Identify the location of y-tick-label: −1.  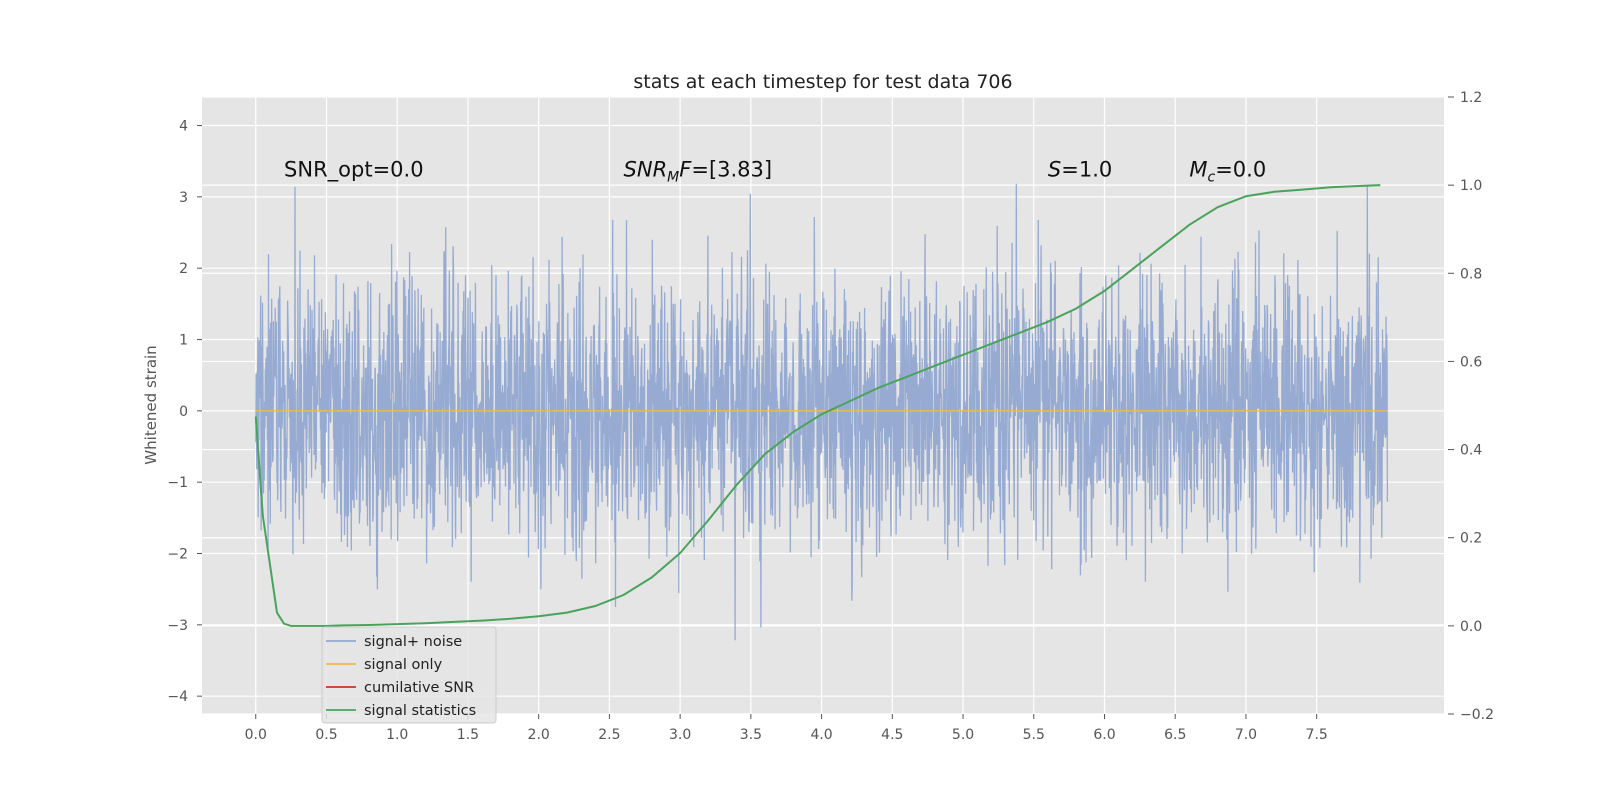
(177, 483).